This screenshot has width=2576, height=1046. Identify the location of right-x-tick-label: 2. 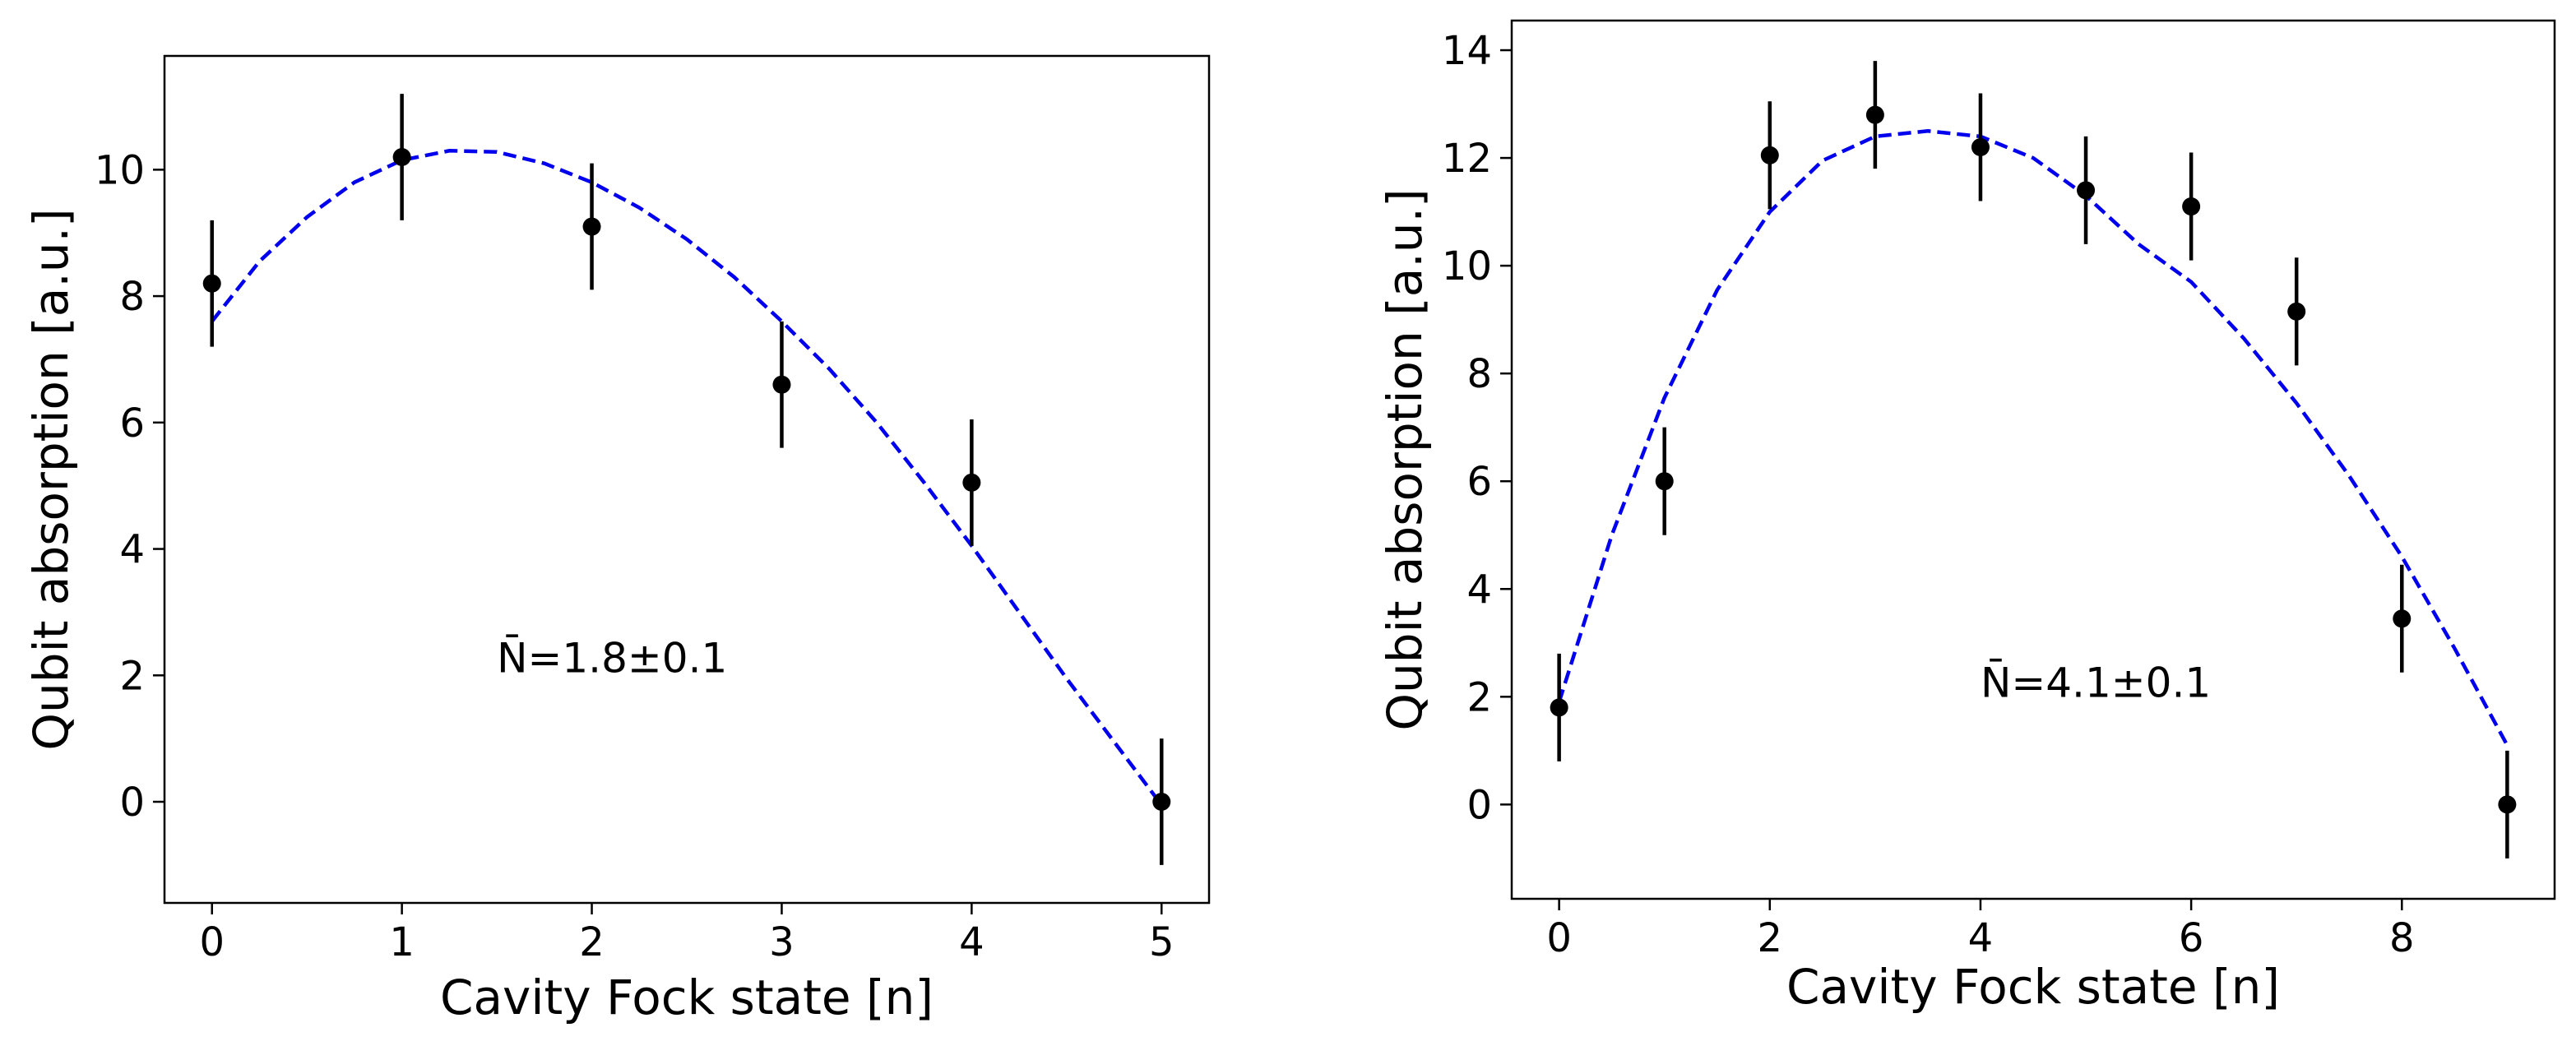
(1771, 938).